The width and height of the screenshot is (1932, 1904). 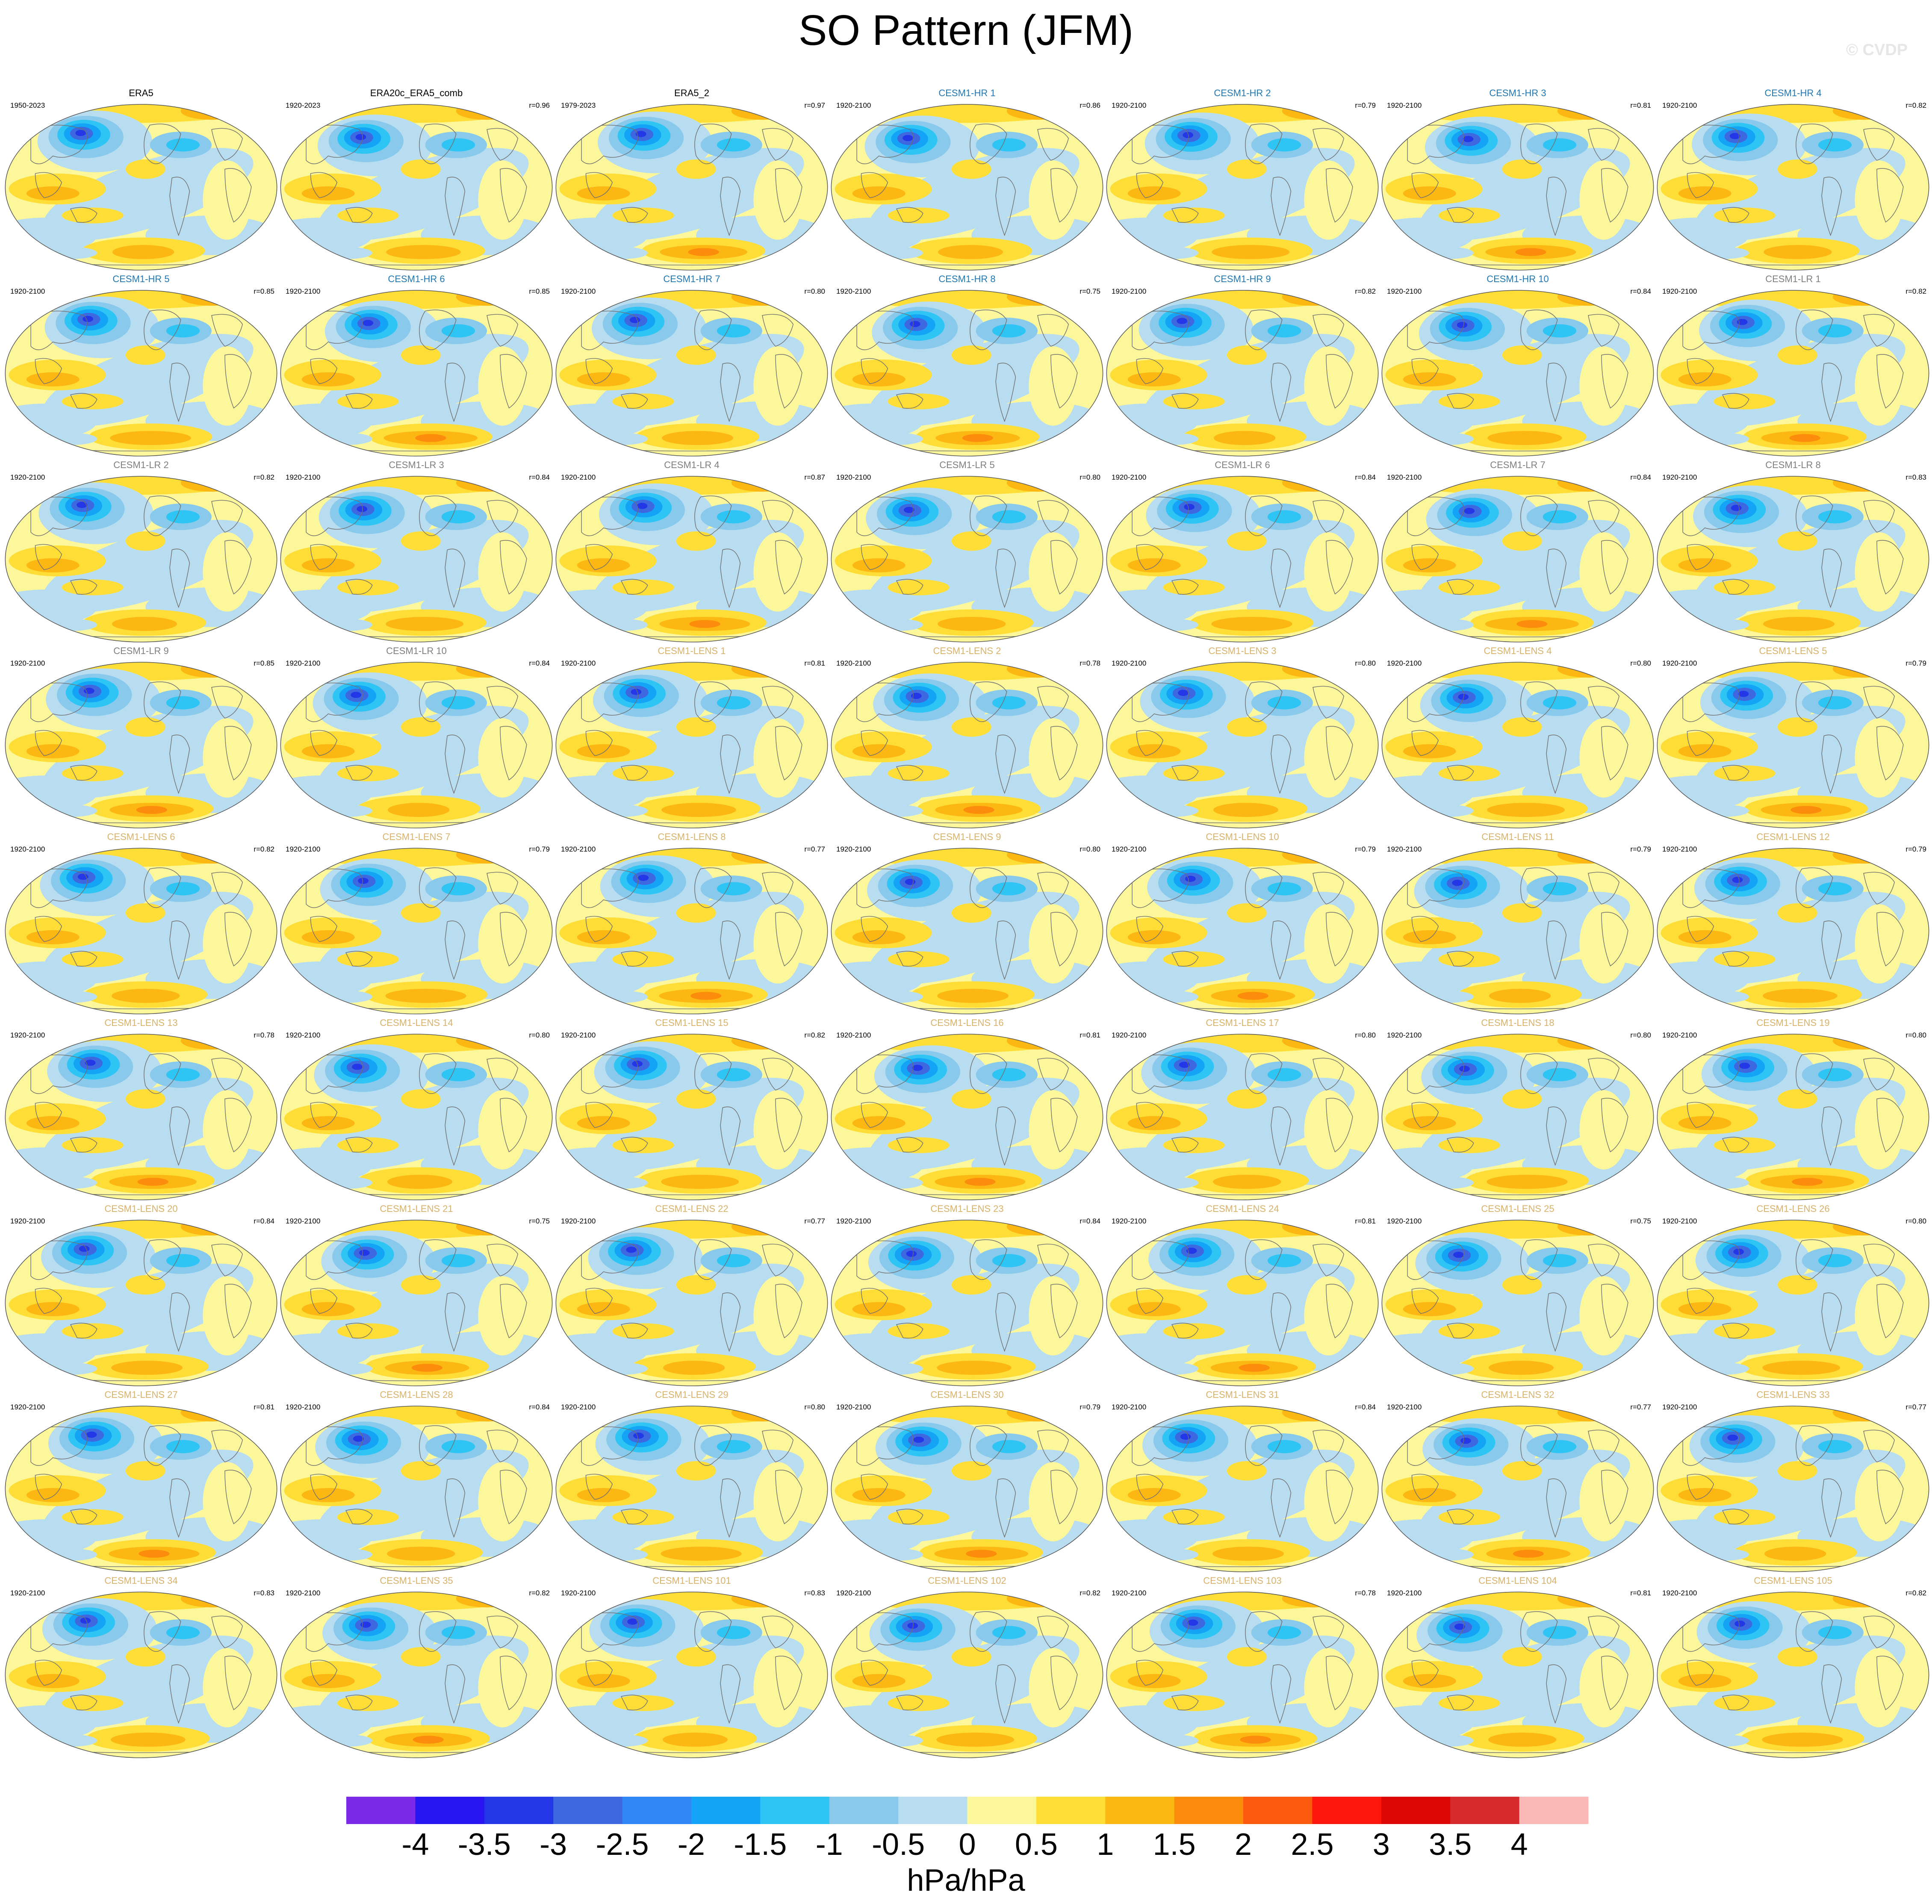 I want to click on panel-name: CESM1-HR 7, so click(x=691, y=279).